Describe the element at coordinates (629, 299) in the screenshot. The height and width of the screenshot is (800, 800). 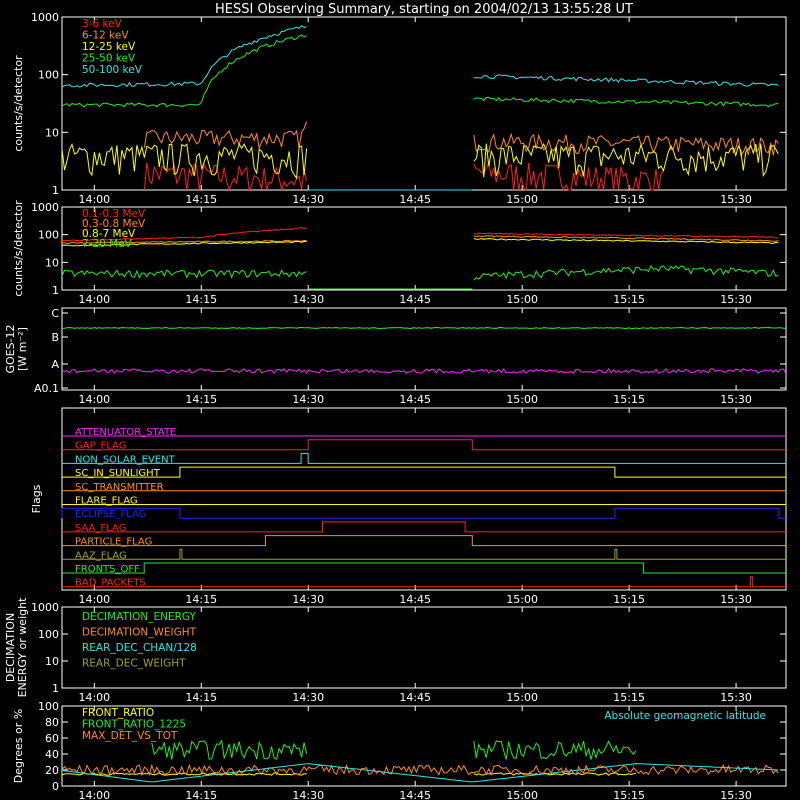
I see `rear-rates-time-label: 15:15` at that location.